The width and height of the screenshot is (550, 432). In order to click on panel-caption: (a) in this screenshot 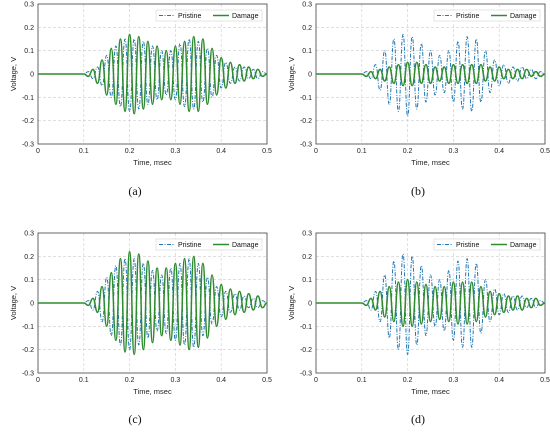, I will do `click(134, 191)`.